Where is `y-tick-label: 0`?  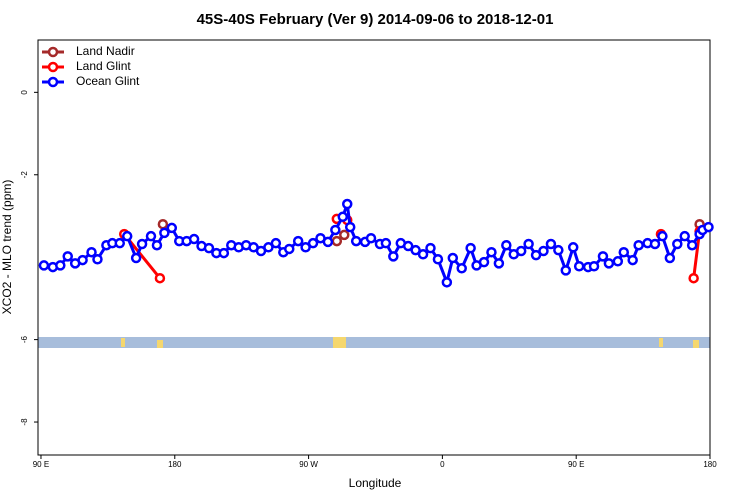
y-tick-label: 0 is located at coordinates (24, 92).